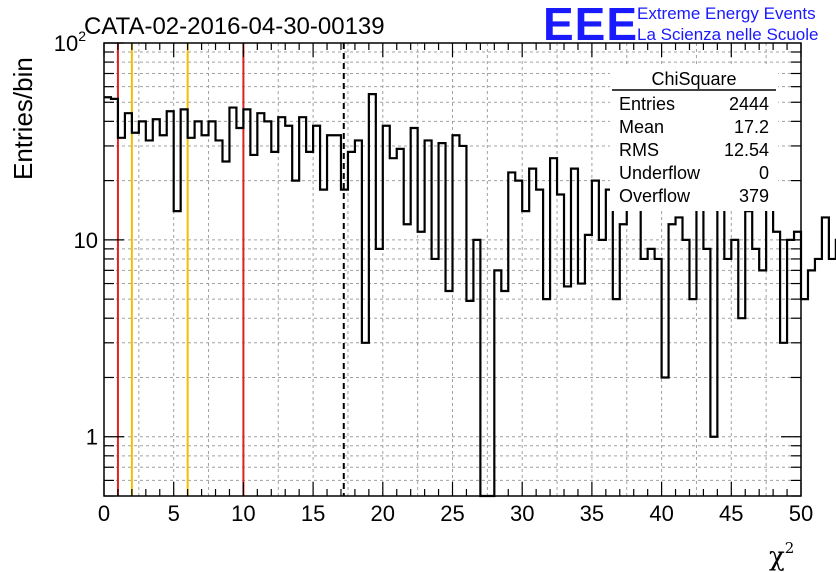 This screenshot has height=572, width=836. I want to click on x-tick-label: 20, so click(383, 513).